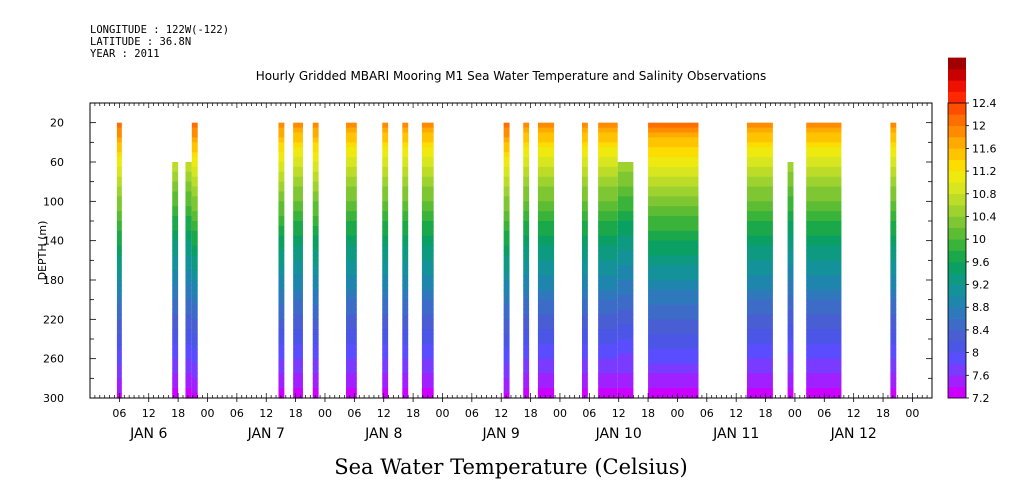 This screenshot has height=504, width=1009. What do you see at coordinates (736, 413) in the screenshot?
I see `x-tick-label: 12` at bounding box center [736, 413].